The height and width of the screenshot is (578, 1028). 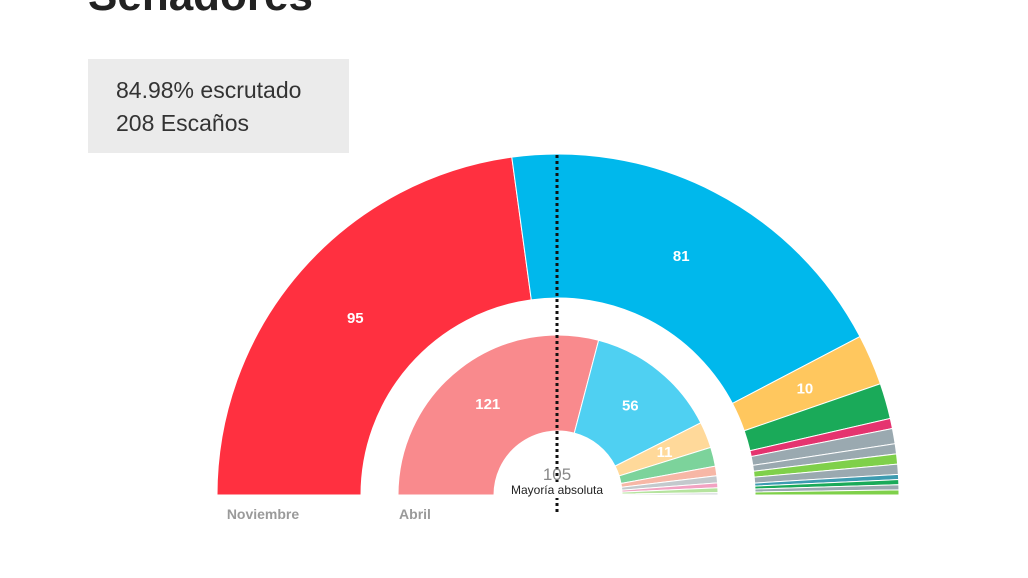 I want to click on ring-label-abril: Abril, so click(x=415, y=514).